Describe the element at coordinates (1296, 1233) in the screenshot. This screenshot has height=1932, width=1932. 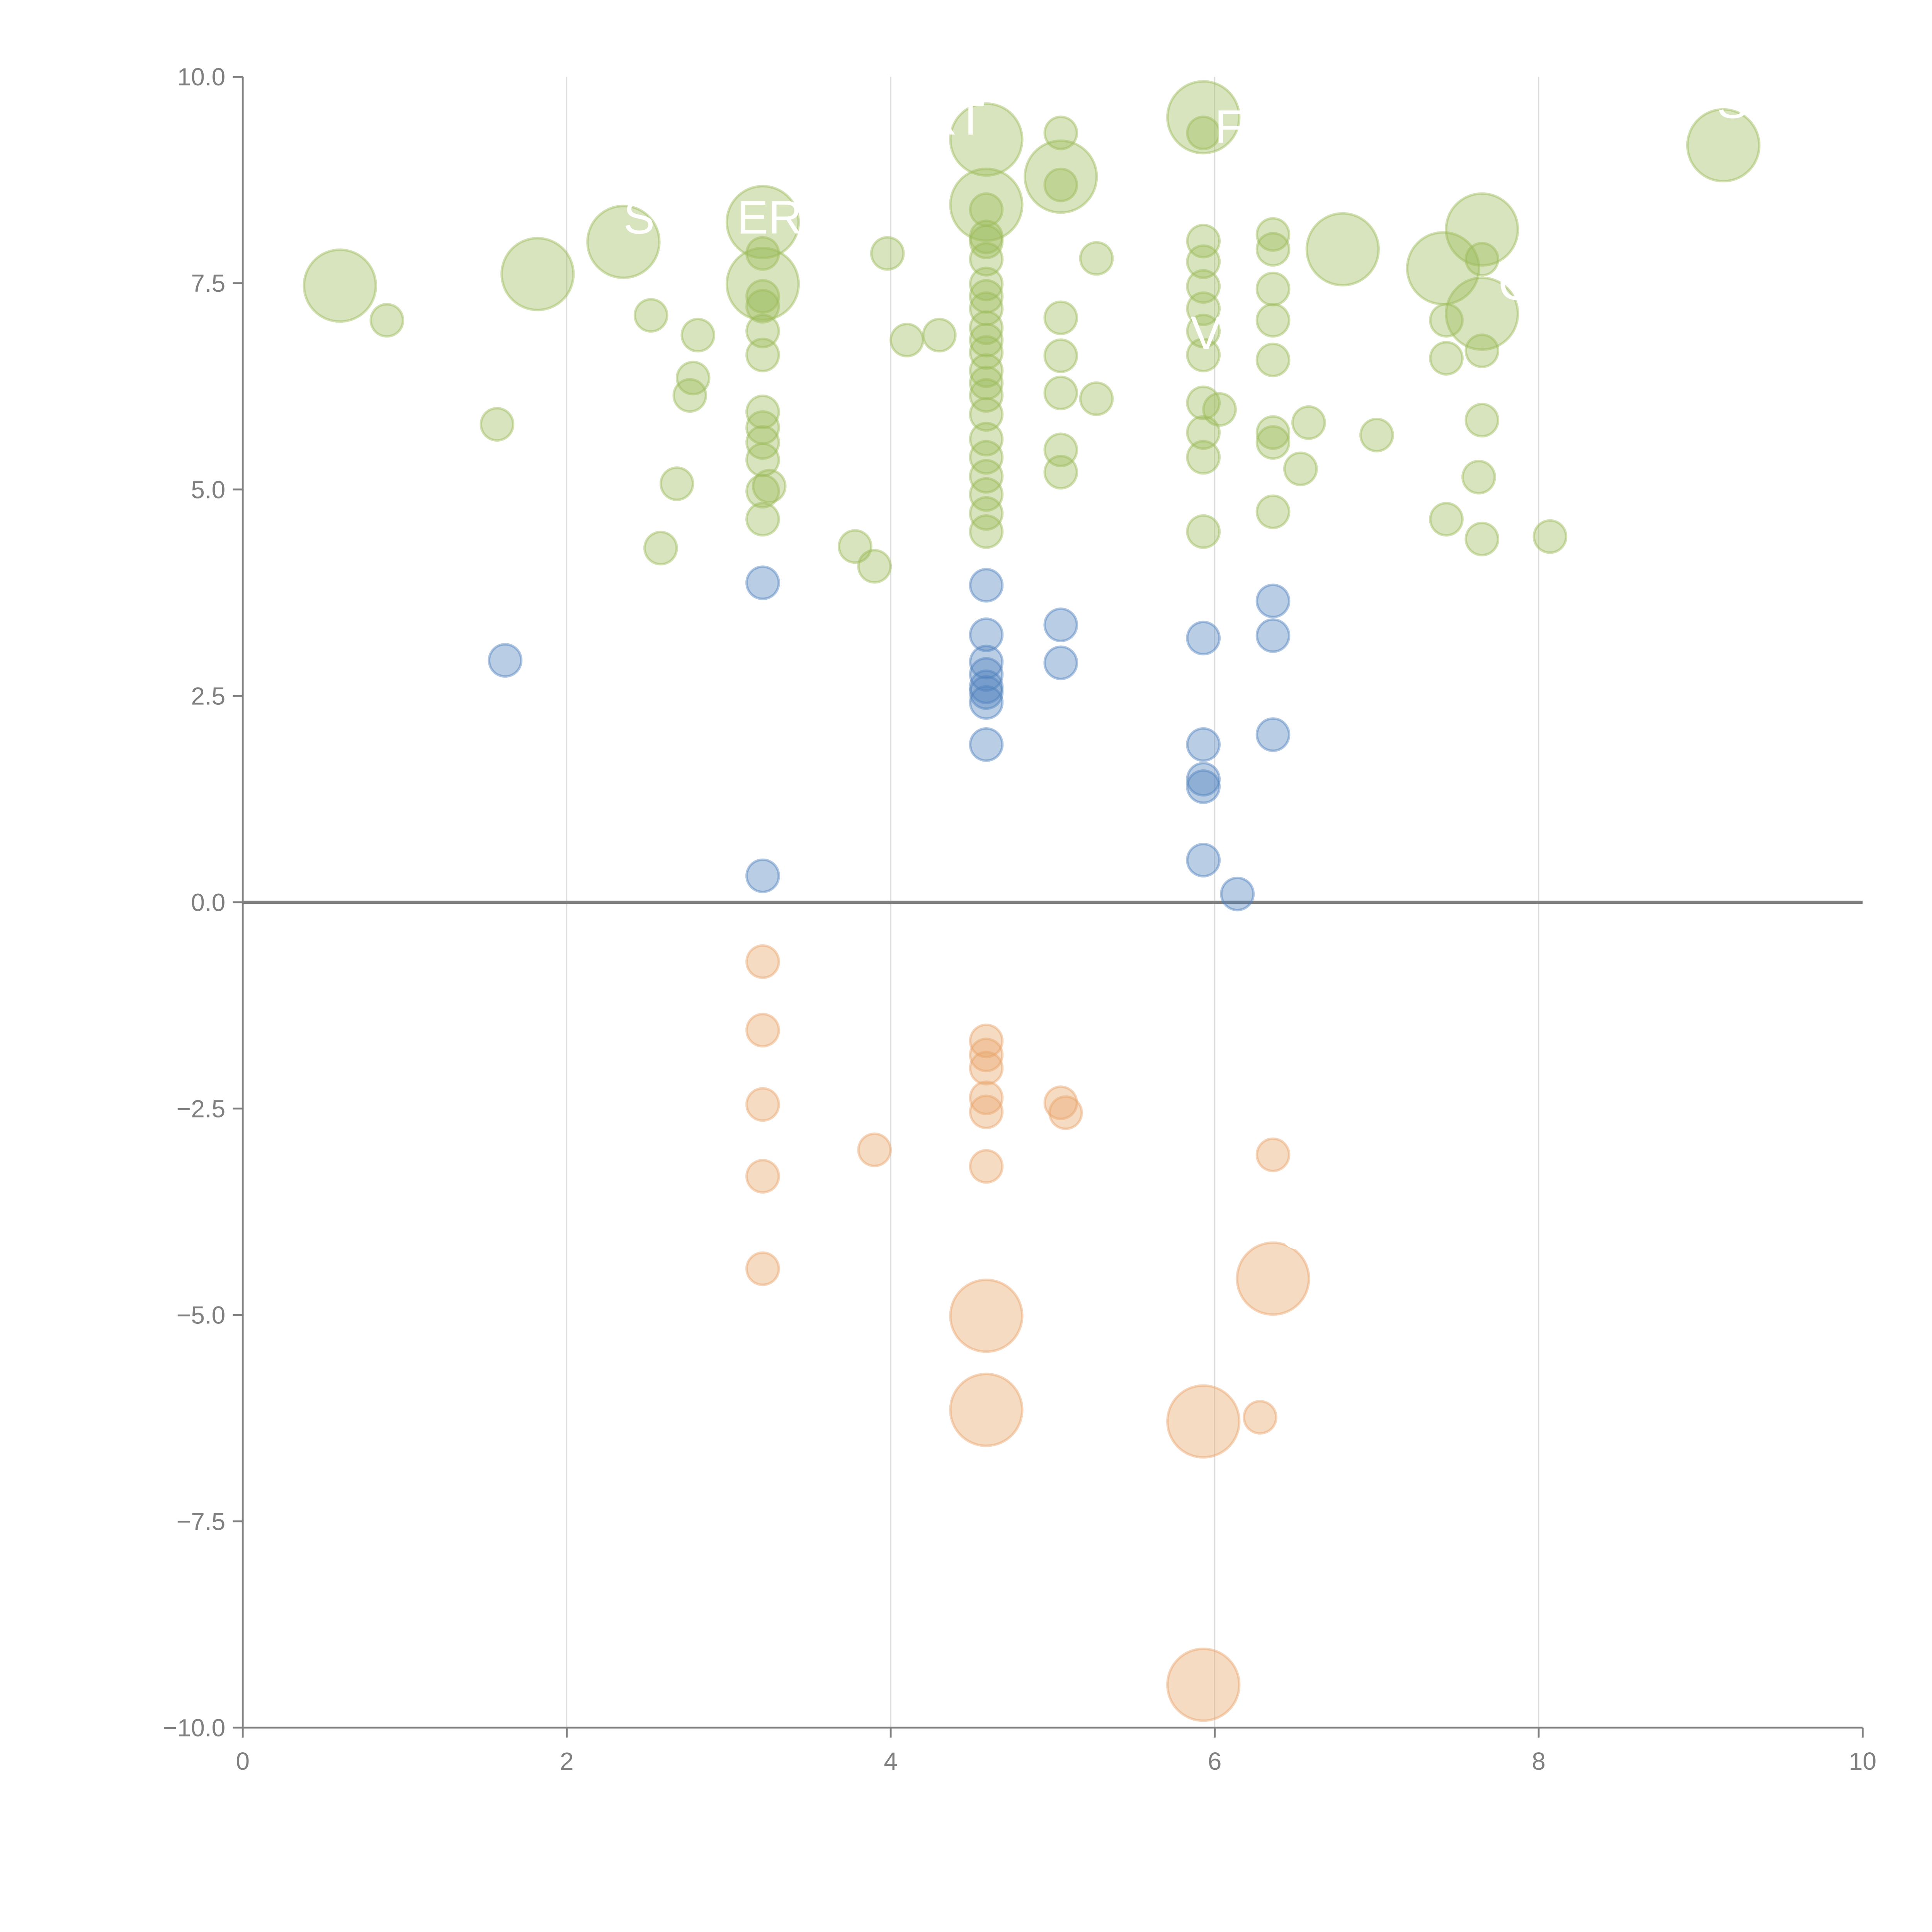
I see `annotation-label: C` at that location.